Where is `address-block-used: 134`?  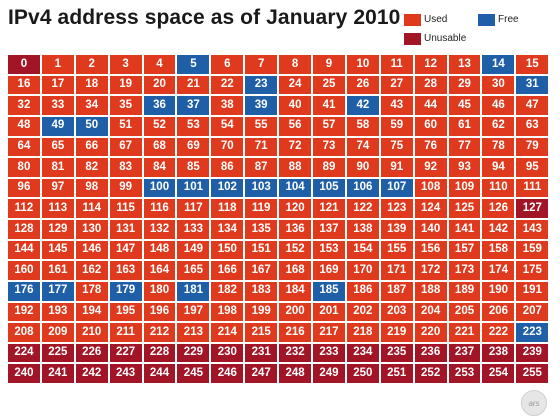 address-block-used: 134 is located at coordinates (227, 229).